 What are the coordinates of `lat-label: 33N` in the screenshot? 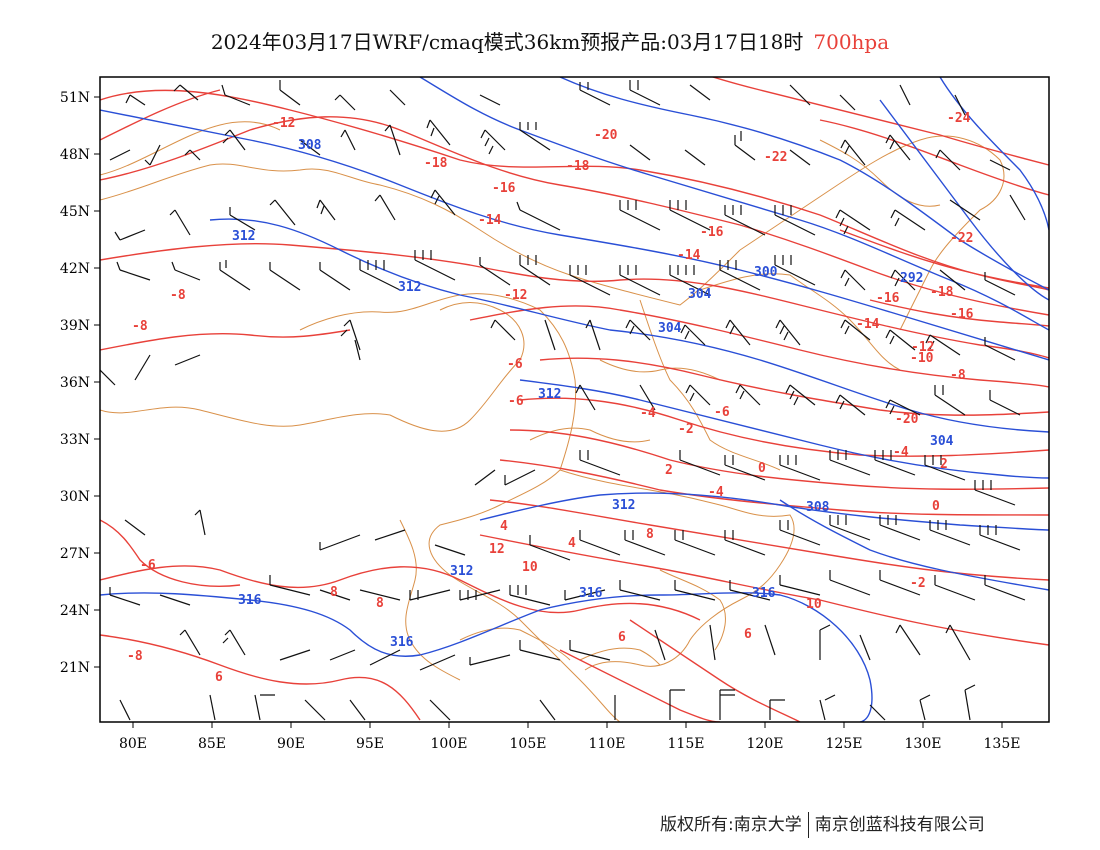 It's located at (75, 440).